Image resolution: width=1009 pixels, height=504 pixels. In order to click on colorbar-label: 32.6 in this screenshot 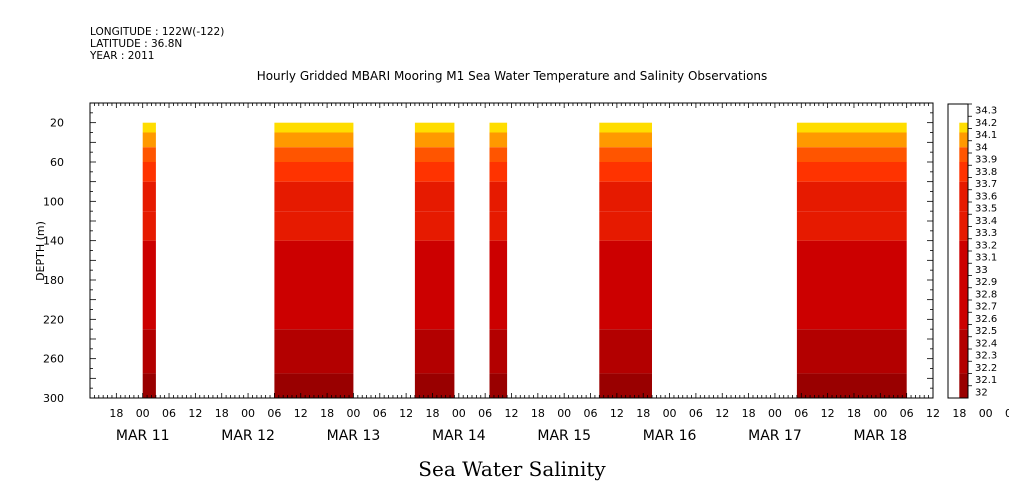, I will do `click(986, 319)`.